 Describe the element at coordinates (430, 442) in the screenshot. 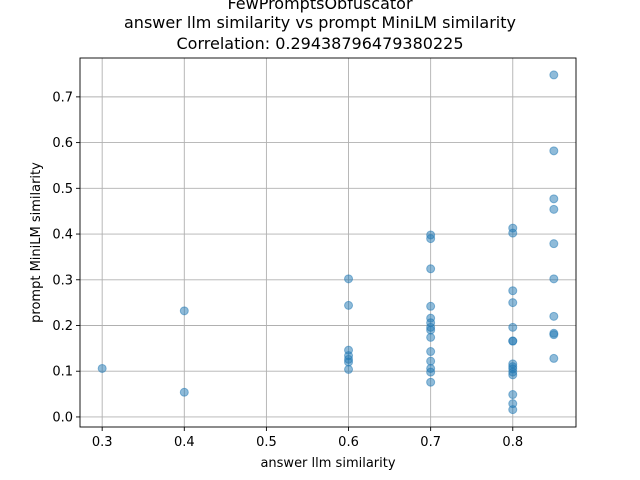

I see `x-tick-label: 0.7` at that location.